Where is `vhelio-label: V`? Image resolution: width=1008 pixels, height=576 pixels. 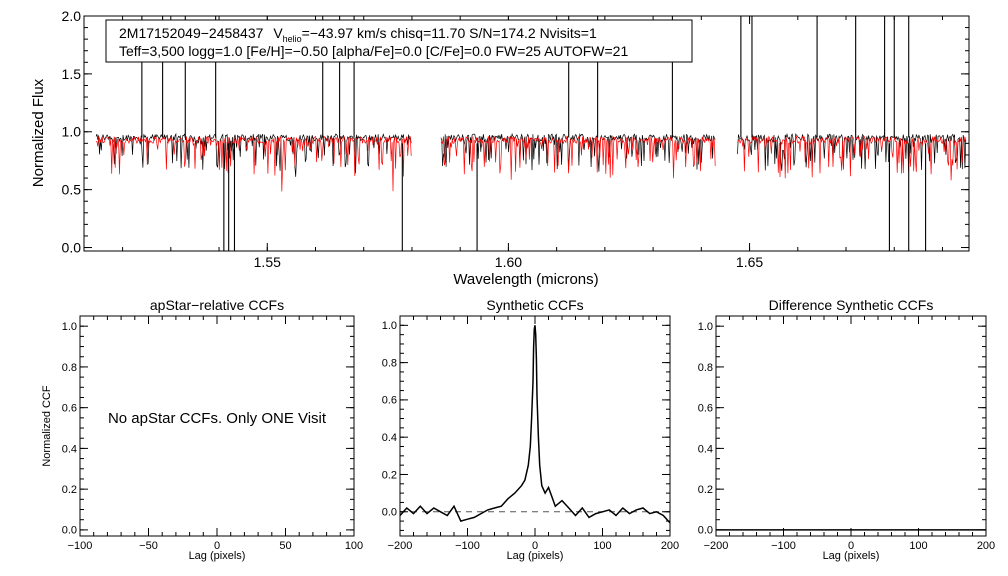
vhelio-label: V is located at coordinates (278, 33).